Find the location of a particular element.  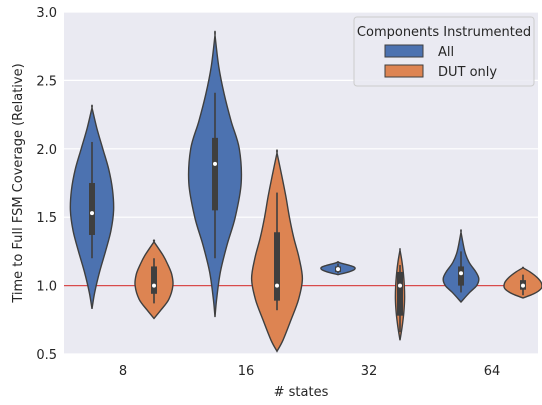

y-tick-label: 2.5 is located at coordinates (46, 81).